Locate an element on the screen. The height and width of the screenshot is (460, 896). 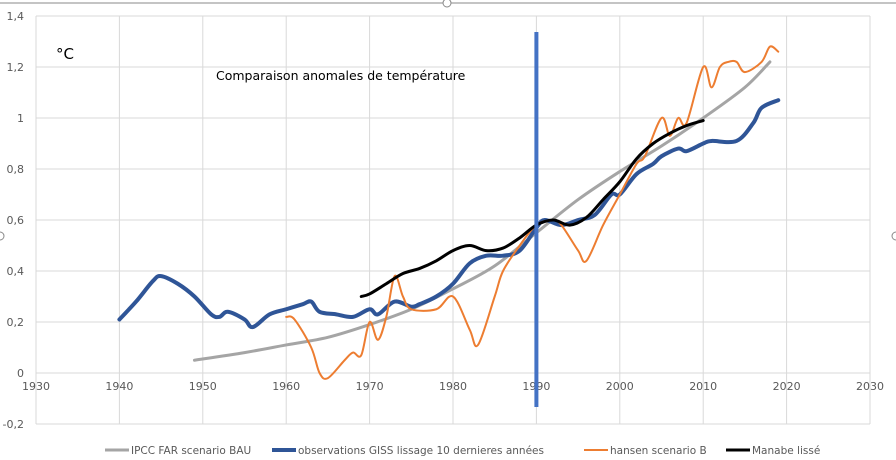
y-tick-label: 0 is located at coordinates (20, 373).